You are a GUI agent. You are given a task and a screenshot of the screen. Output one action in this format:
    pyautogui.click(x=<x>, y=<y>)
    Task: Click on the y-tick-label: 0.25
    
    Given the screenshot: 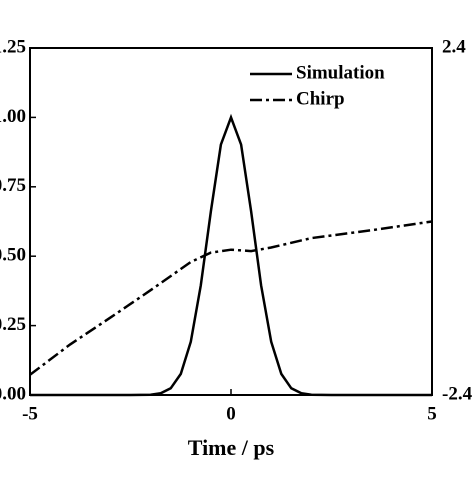 What is the action you would take?
    pyautogui.click(x=13, y=324)
    